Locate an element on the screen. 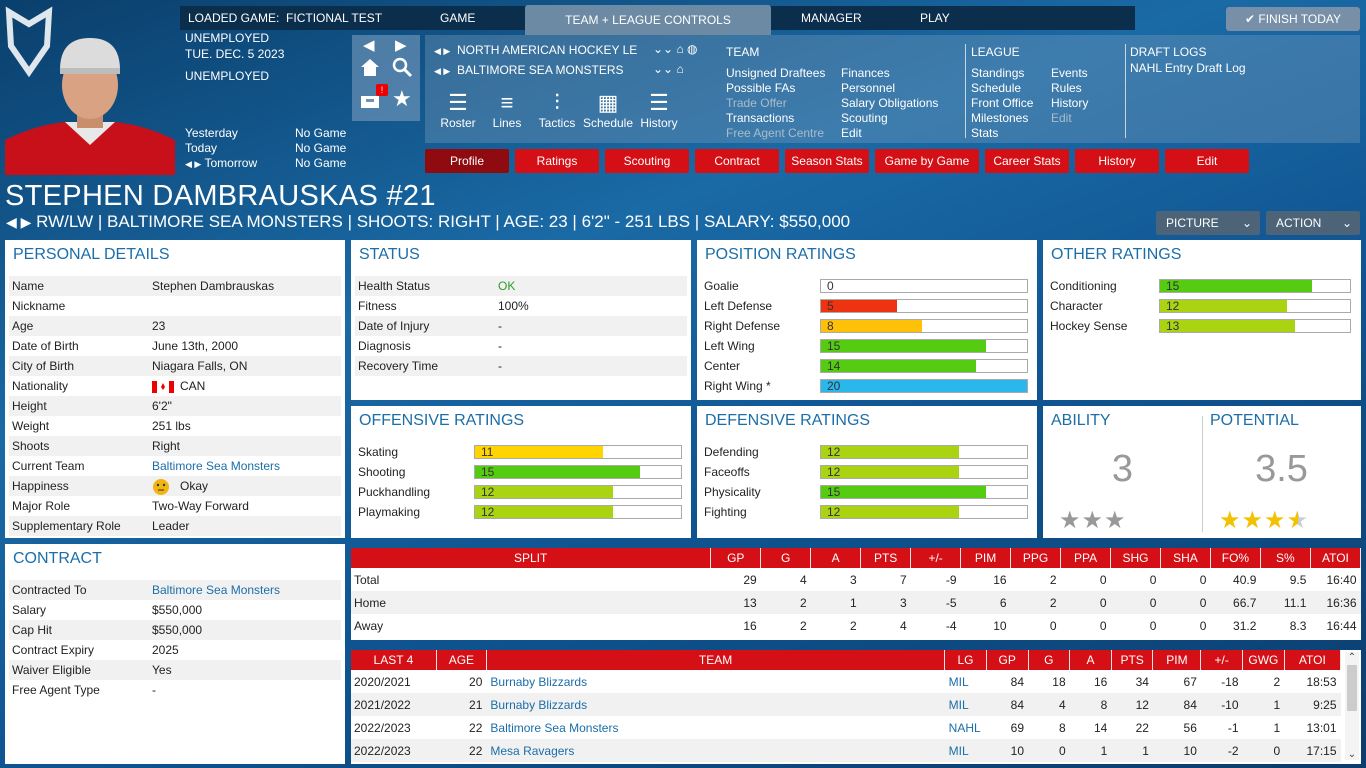 The image size is (1366, 768). team-selector: ◀ ▶ BALTIMORE SEA MONSTERS is located at coordinates (529, 70).